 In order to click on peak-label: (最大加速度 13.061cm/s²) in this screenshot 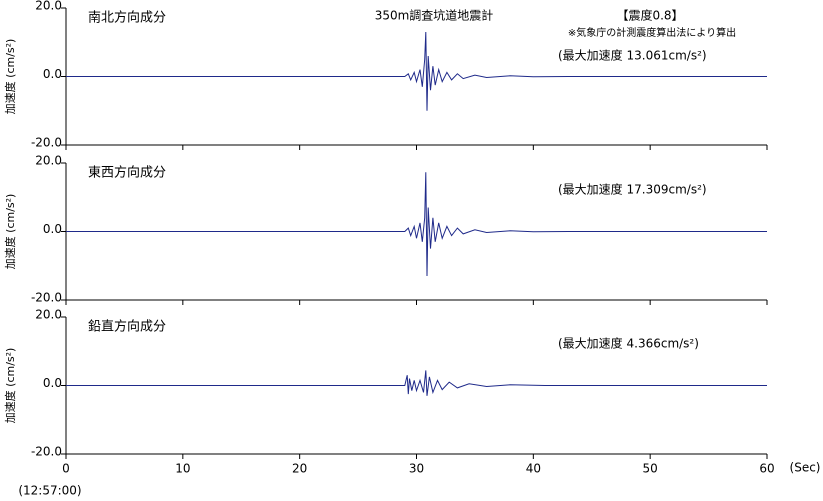, I will do `click(632, 55)`.